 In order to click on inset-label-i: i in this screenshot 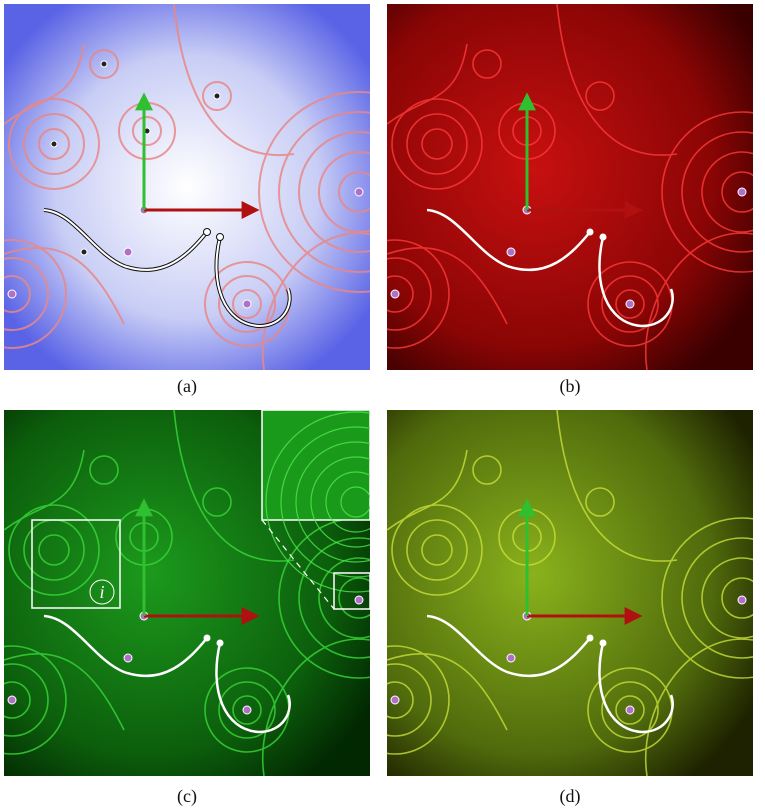, I will do `click(101, 592)`.